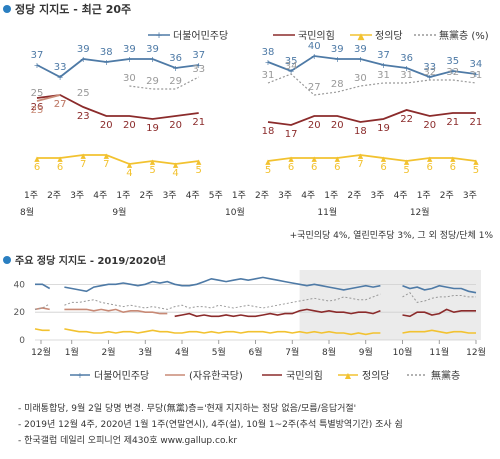 This screenshot has width=500, height=459. What do you see at coordinates (216, 376) in the screenshot?
I see `legend-label: (자유한국당)` at bounding box center [216, 376].